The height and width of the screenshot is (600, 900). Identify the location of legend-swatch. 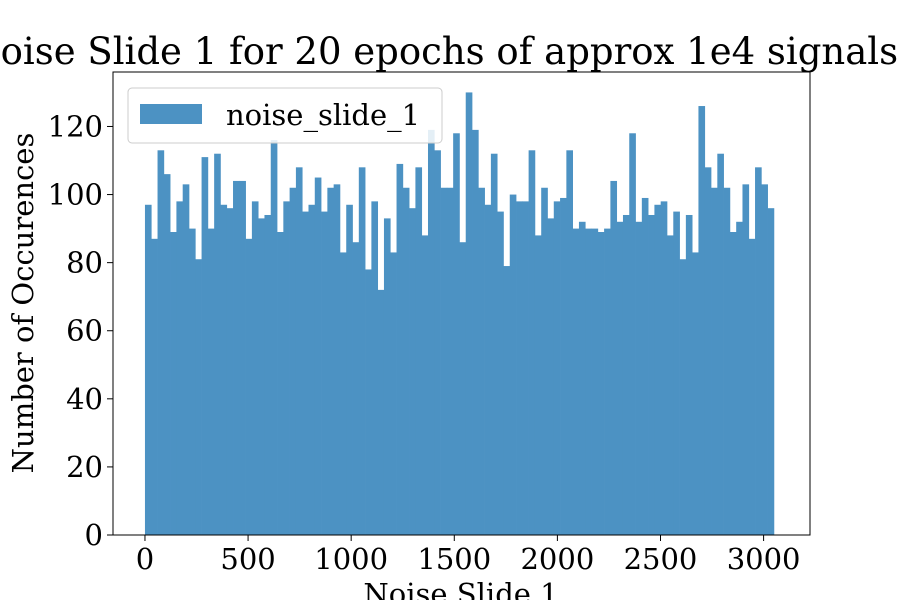
(171, 114).